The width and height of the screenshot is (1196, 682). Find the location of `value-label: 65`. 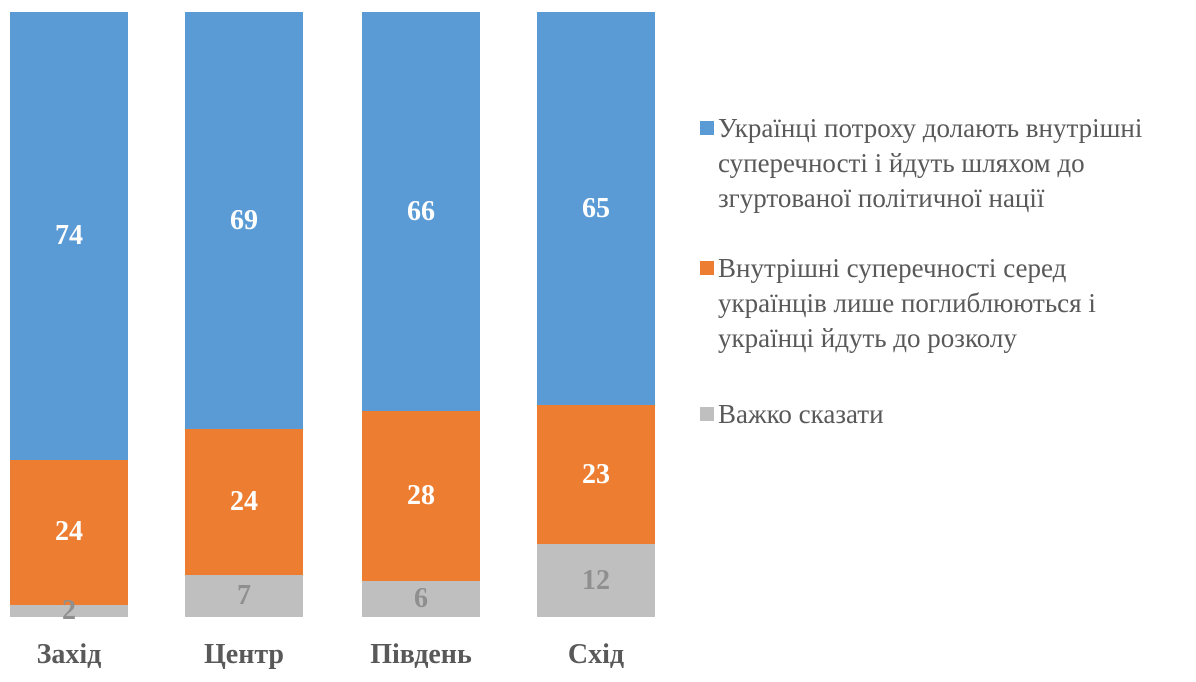

value-label: 65 is located at coordinates (596, 208).